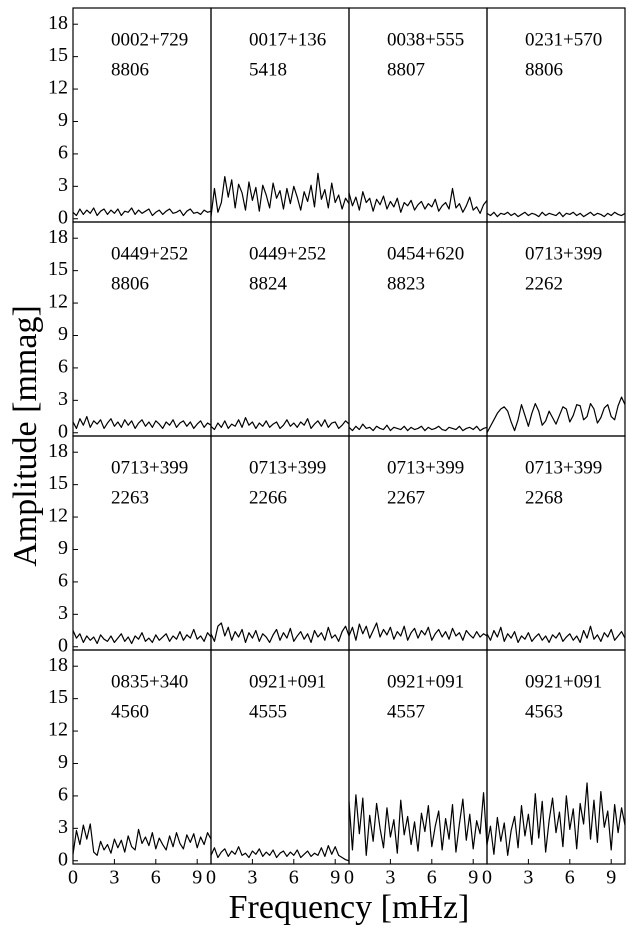  Describe the element at coordinates (268, 69) in the screenshot. I see `panel-subtitle: 5418` at that location.